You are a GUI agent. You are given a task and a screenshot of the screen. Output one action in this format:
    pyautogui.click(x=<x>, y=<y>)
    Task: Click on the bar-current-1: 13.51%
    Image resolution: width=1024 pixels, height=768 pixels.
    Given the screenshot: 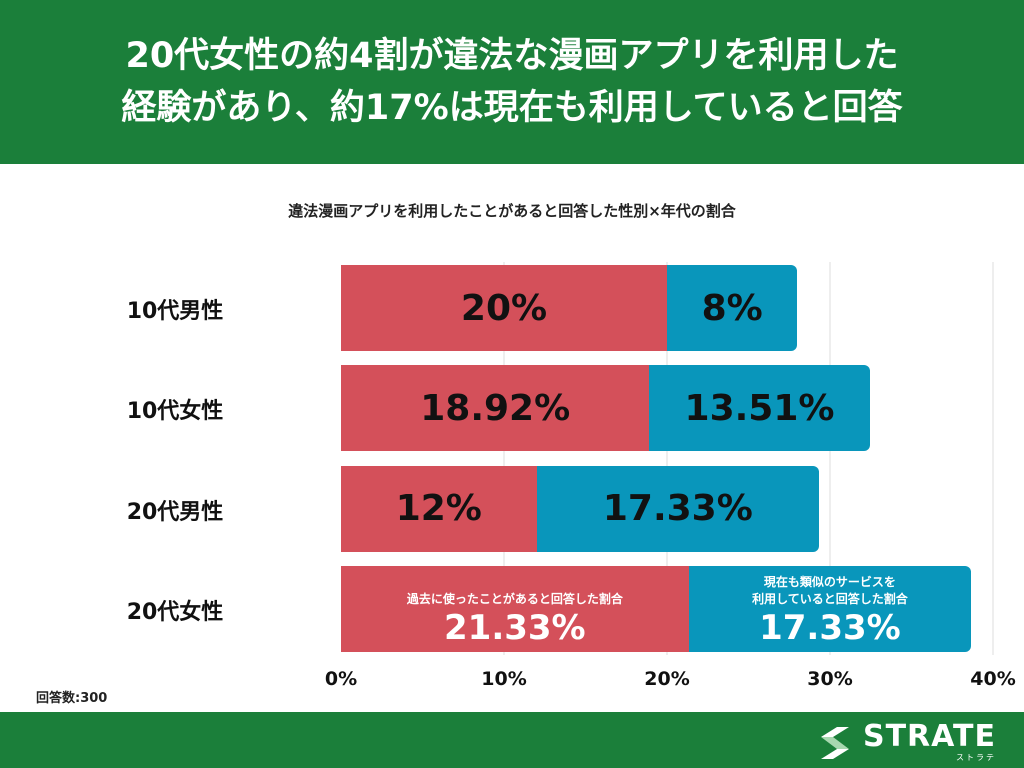 What is the action you would take?
    pyautogui.click(x=759, y=408)
    